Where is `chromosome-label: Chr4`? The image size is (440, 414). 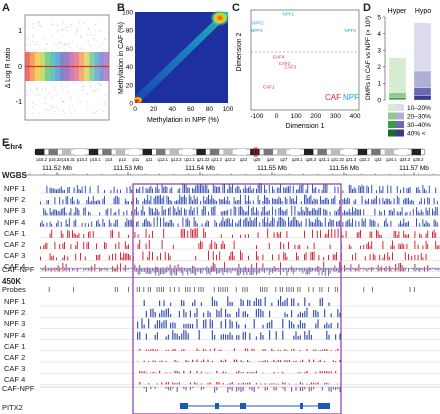
chromosome-label: Chr4 is located at coordinates (14, 146).